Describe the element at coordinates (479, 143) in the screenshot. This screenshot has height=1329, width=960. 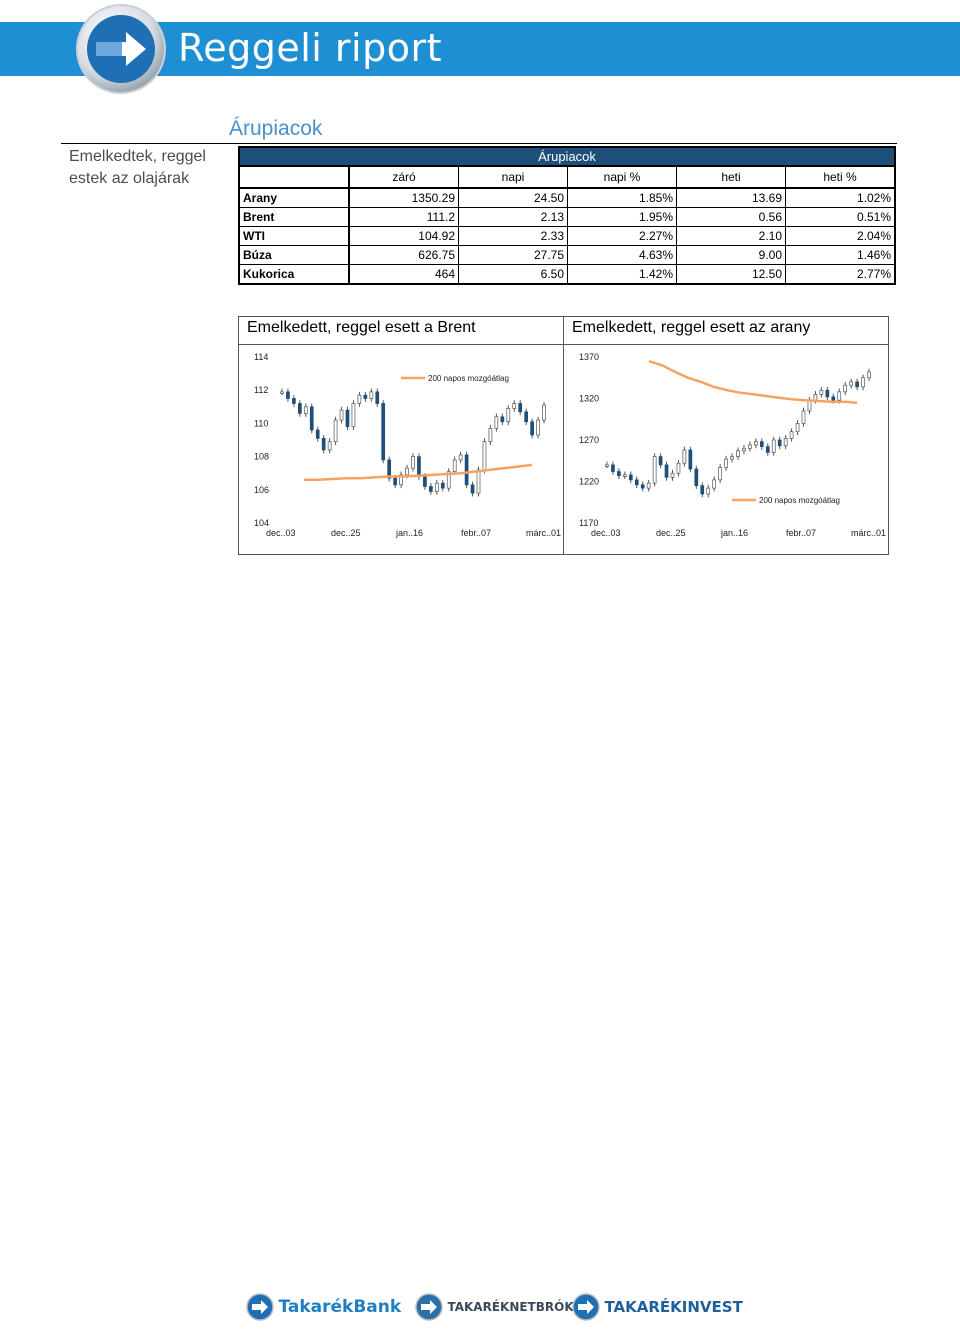
I see `section-divider` at that location.